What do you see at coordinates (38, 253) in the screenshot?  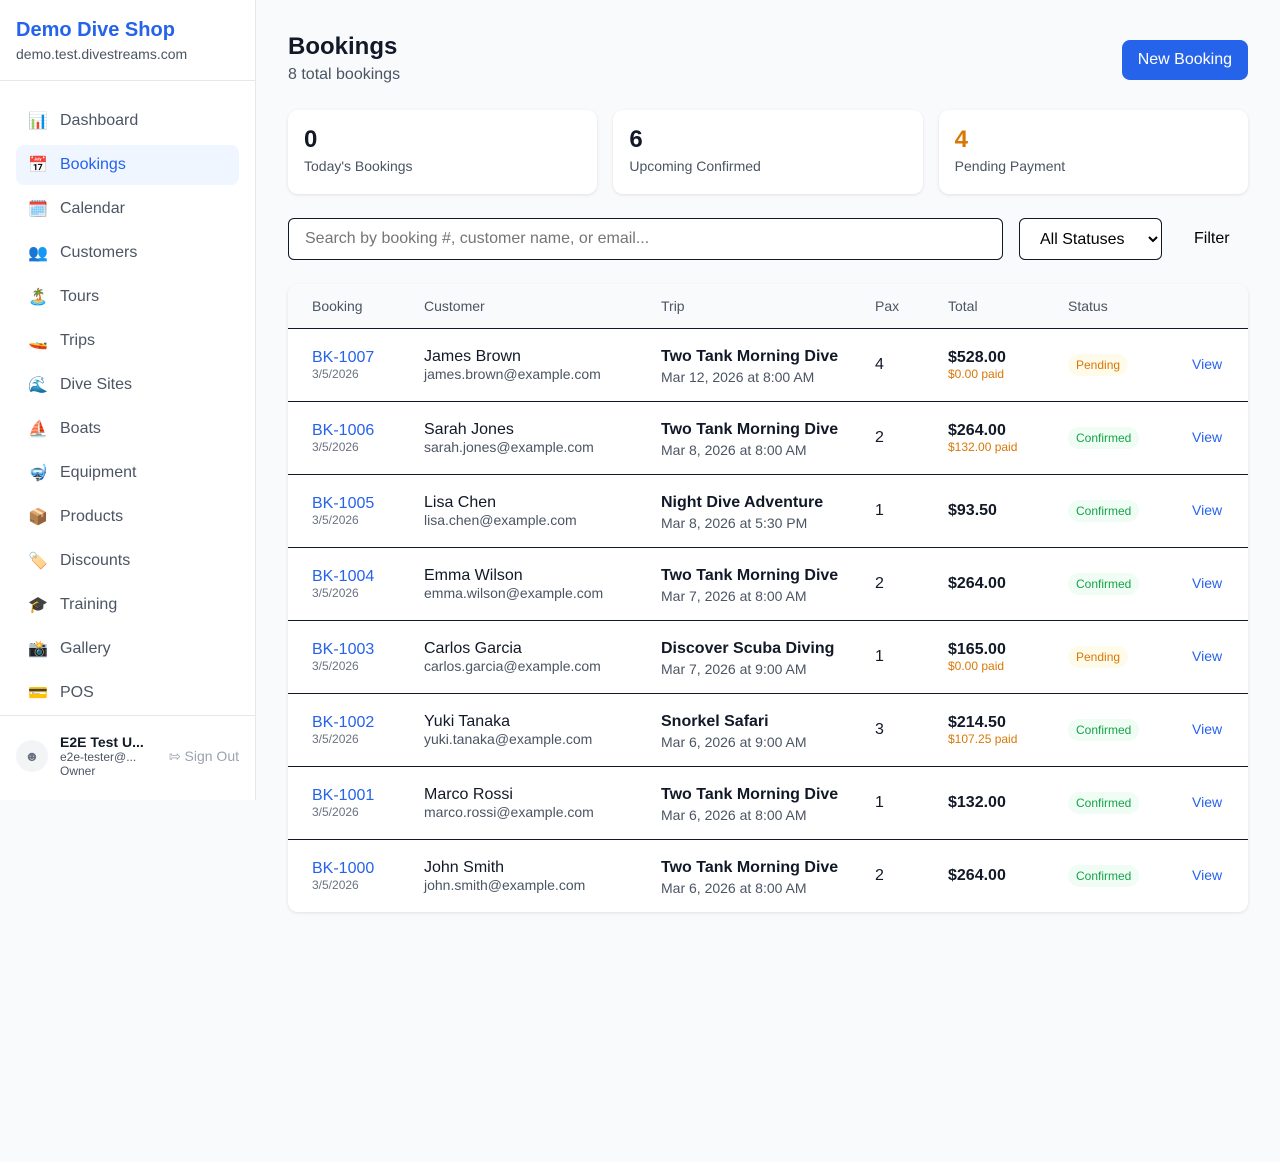 I see `customers-icon: 👥` at bounding box center [38, 253].